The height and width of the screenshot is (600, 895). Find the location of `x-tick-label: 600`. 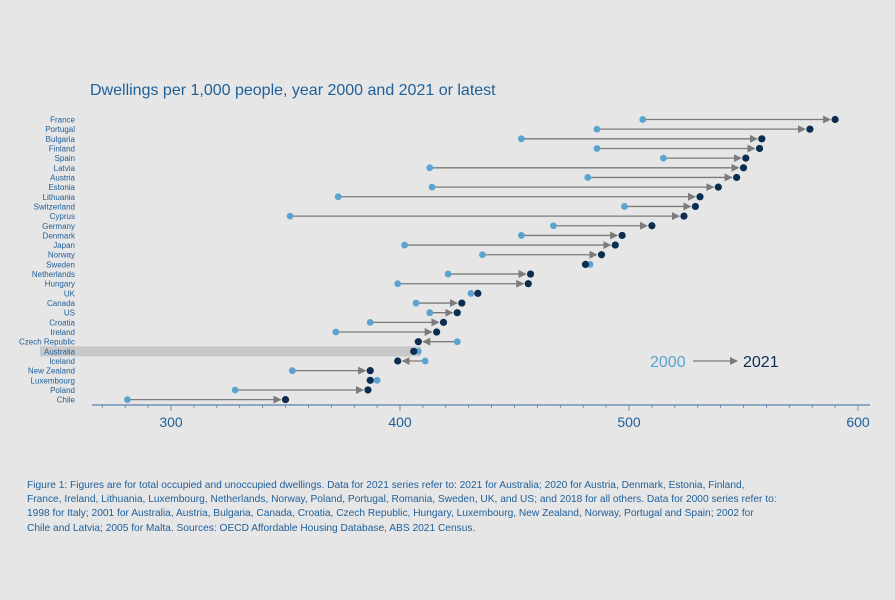

x-tick-label: 600 is located at coordinates (858, 422).